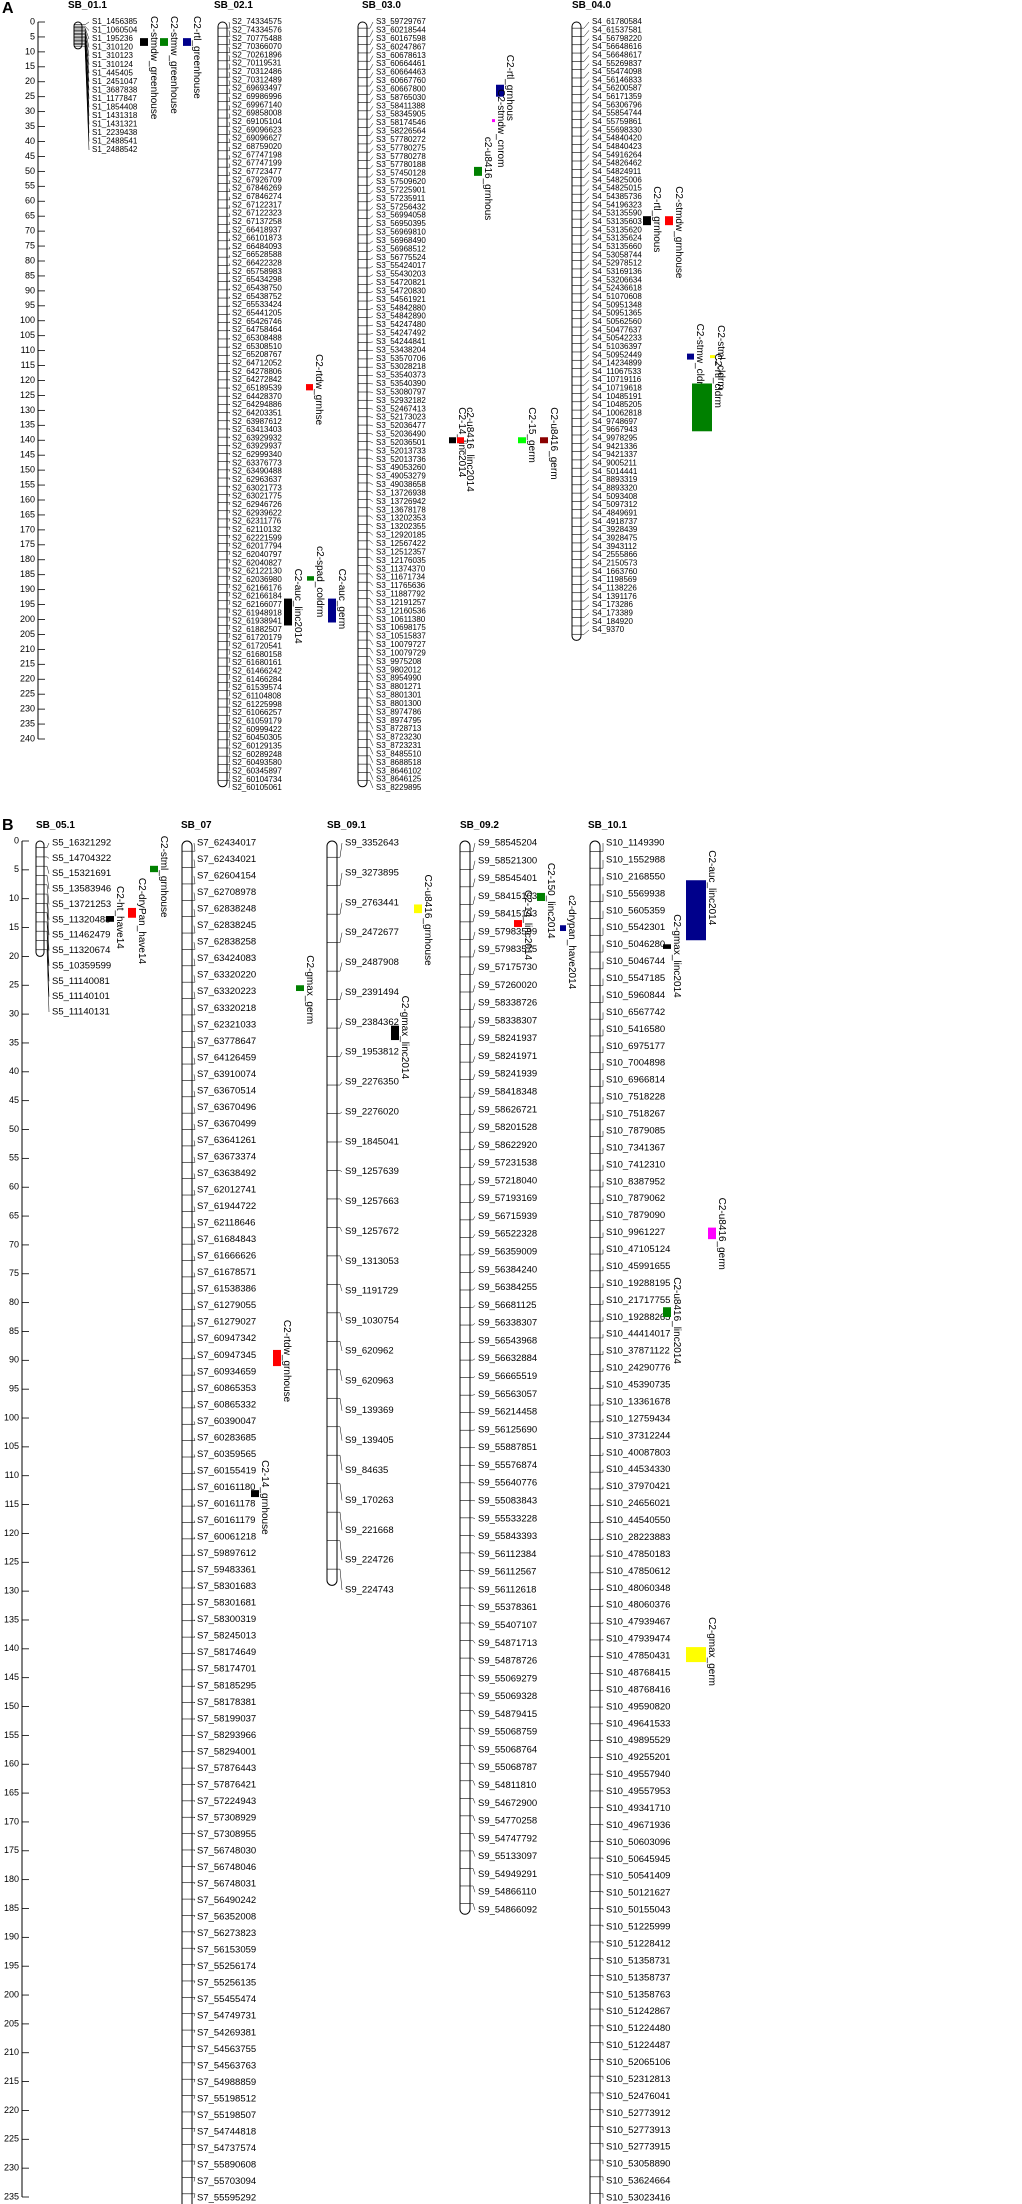 This screenshot has width=1022, height=2204. I want to click on marker-label: S3_8974795, so click(399, 720).